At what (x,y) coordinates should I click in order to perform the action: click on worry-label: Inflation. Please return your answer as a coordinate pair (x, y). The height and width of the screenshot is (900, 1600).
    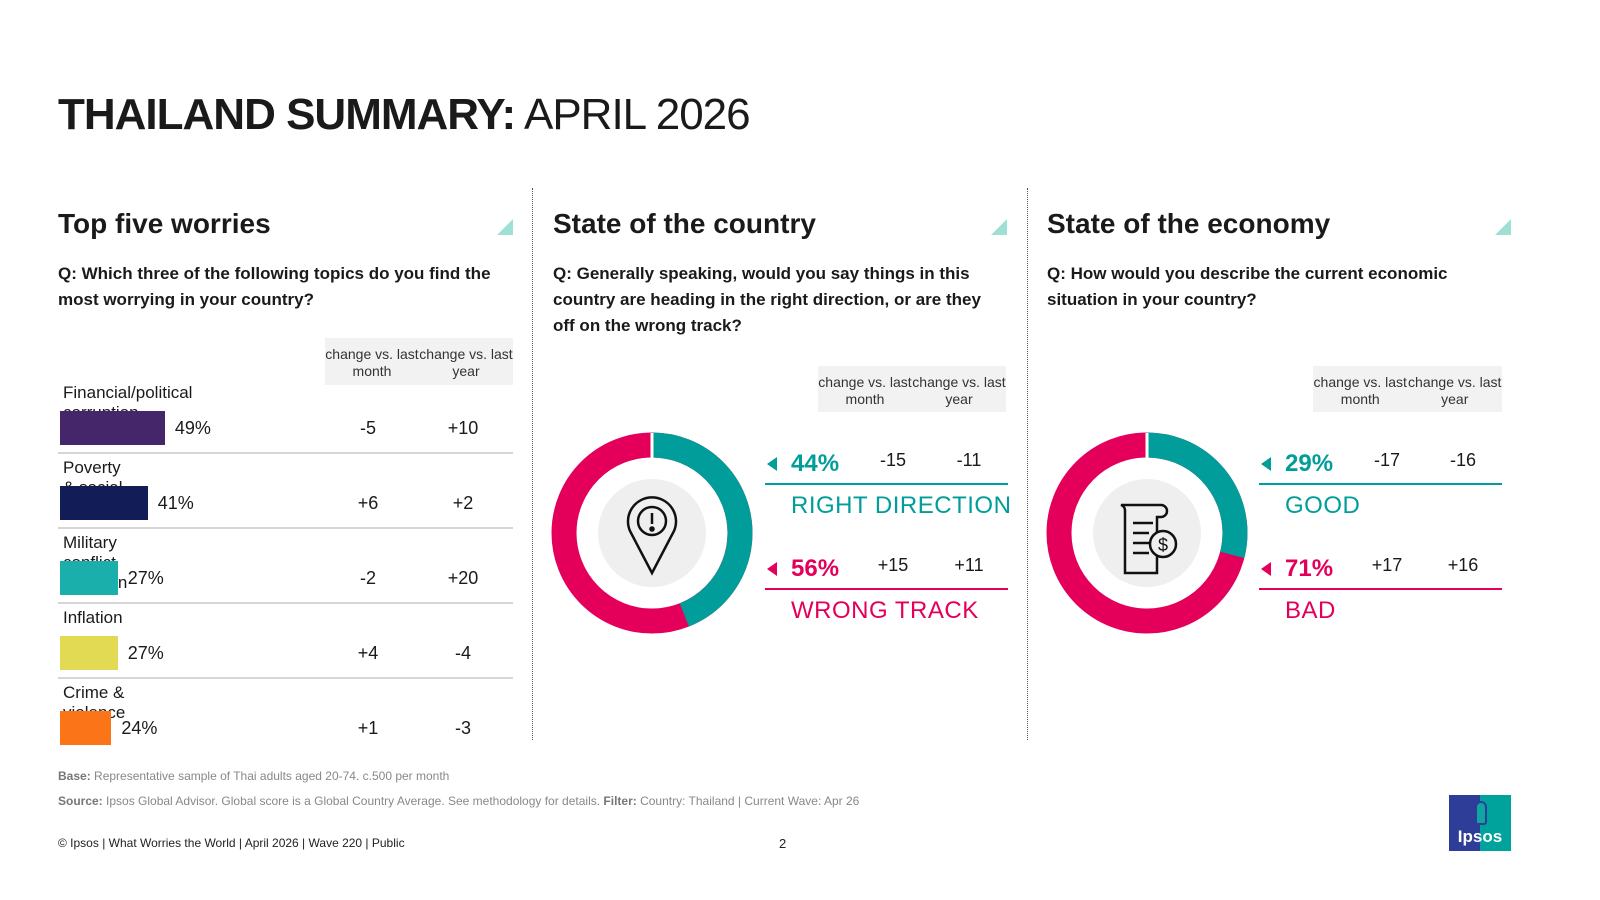
    Looking at the image, I should click on (93, 617).